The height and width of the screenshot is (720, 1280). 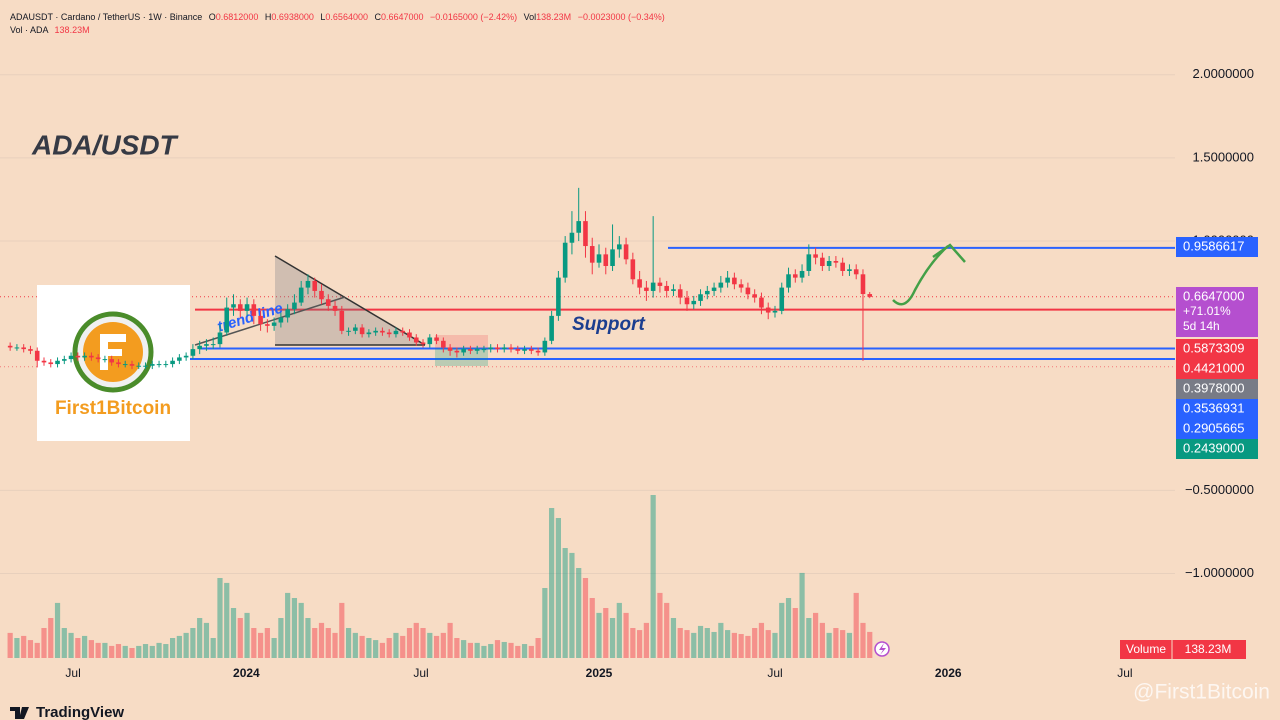 What do you see at coordinates (1223, 156) in the screenshot?
I see `y-tick-label: 1.5000000` at bounding box center [1223, 156].